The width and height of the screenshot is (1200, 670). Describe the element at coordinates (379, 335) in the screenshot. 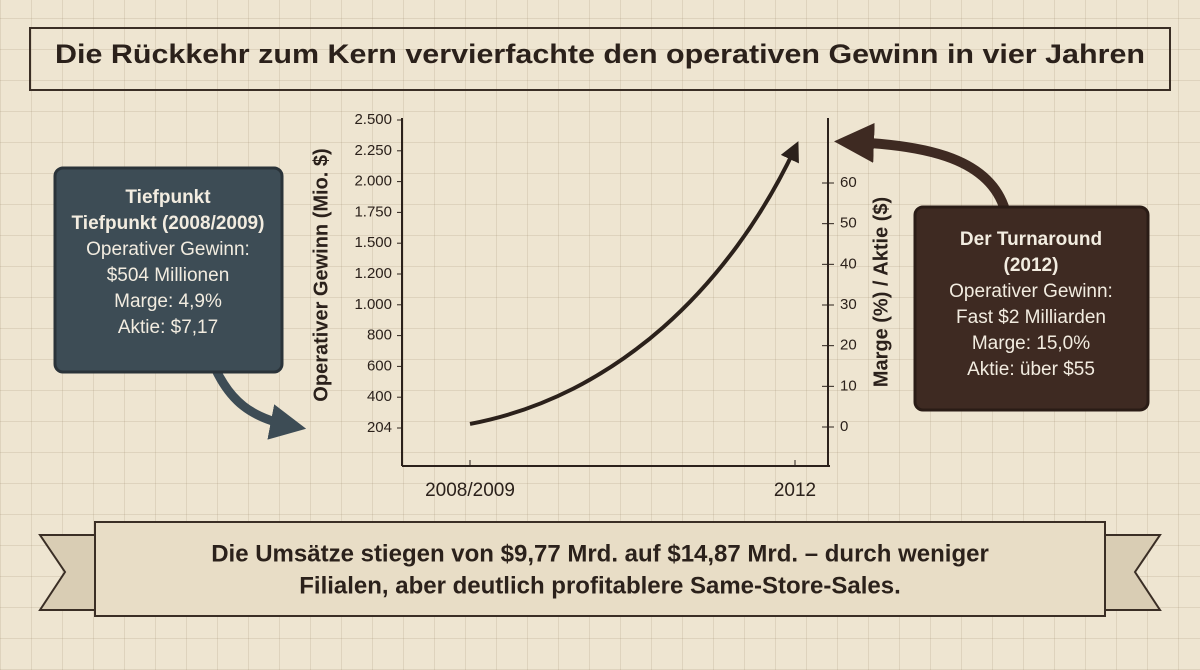

I see `y-tick-label: 800` at that location.